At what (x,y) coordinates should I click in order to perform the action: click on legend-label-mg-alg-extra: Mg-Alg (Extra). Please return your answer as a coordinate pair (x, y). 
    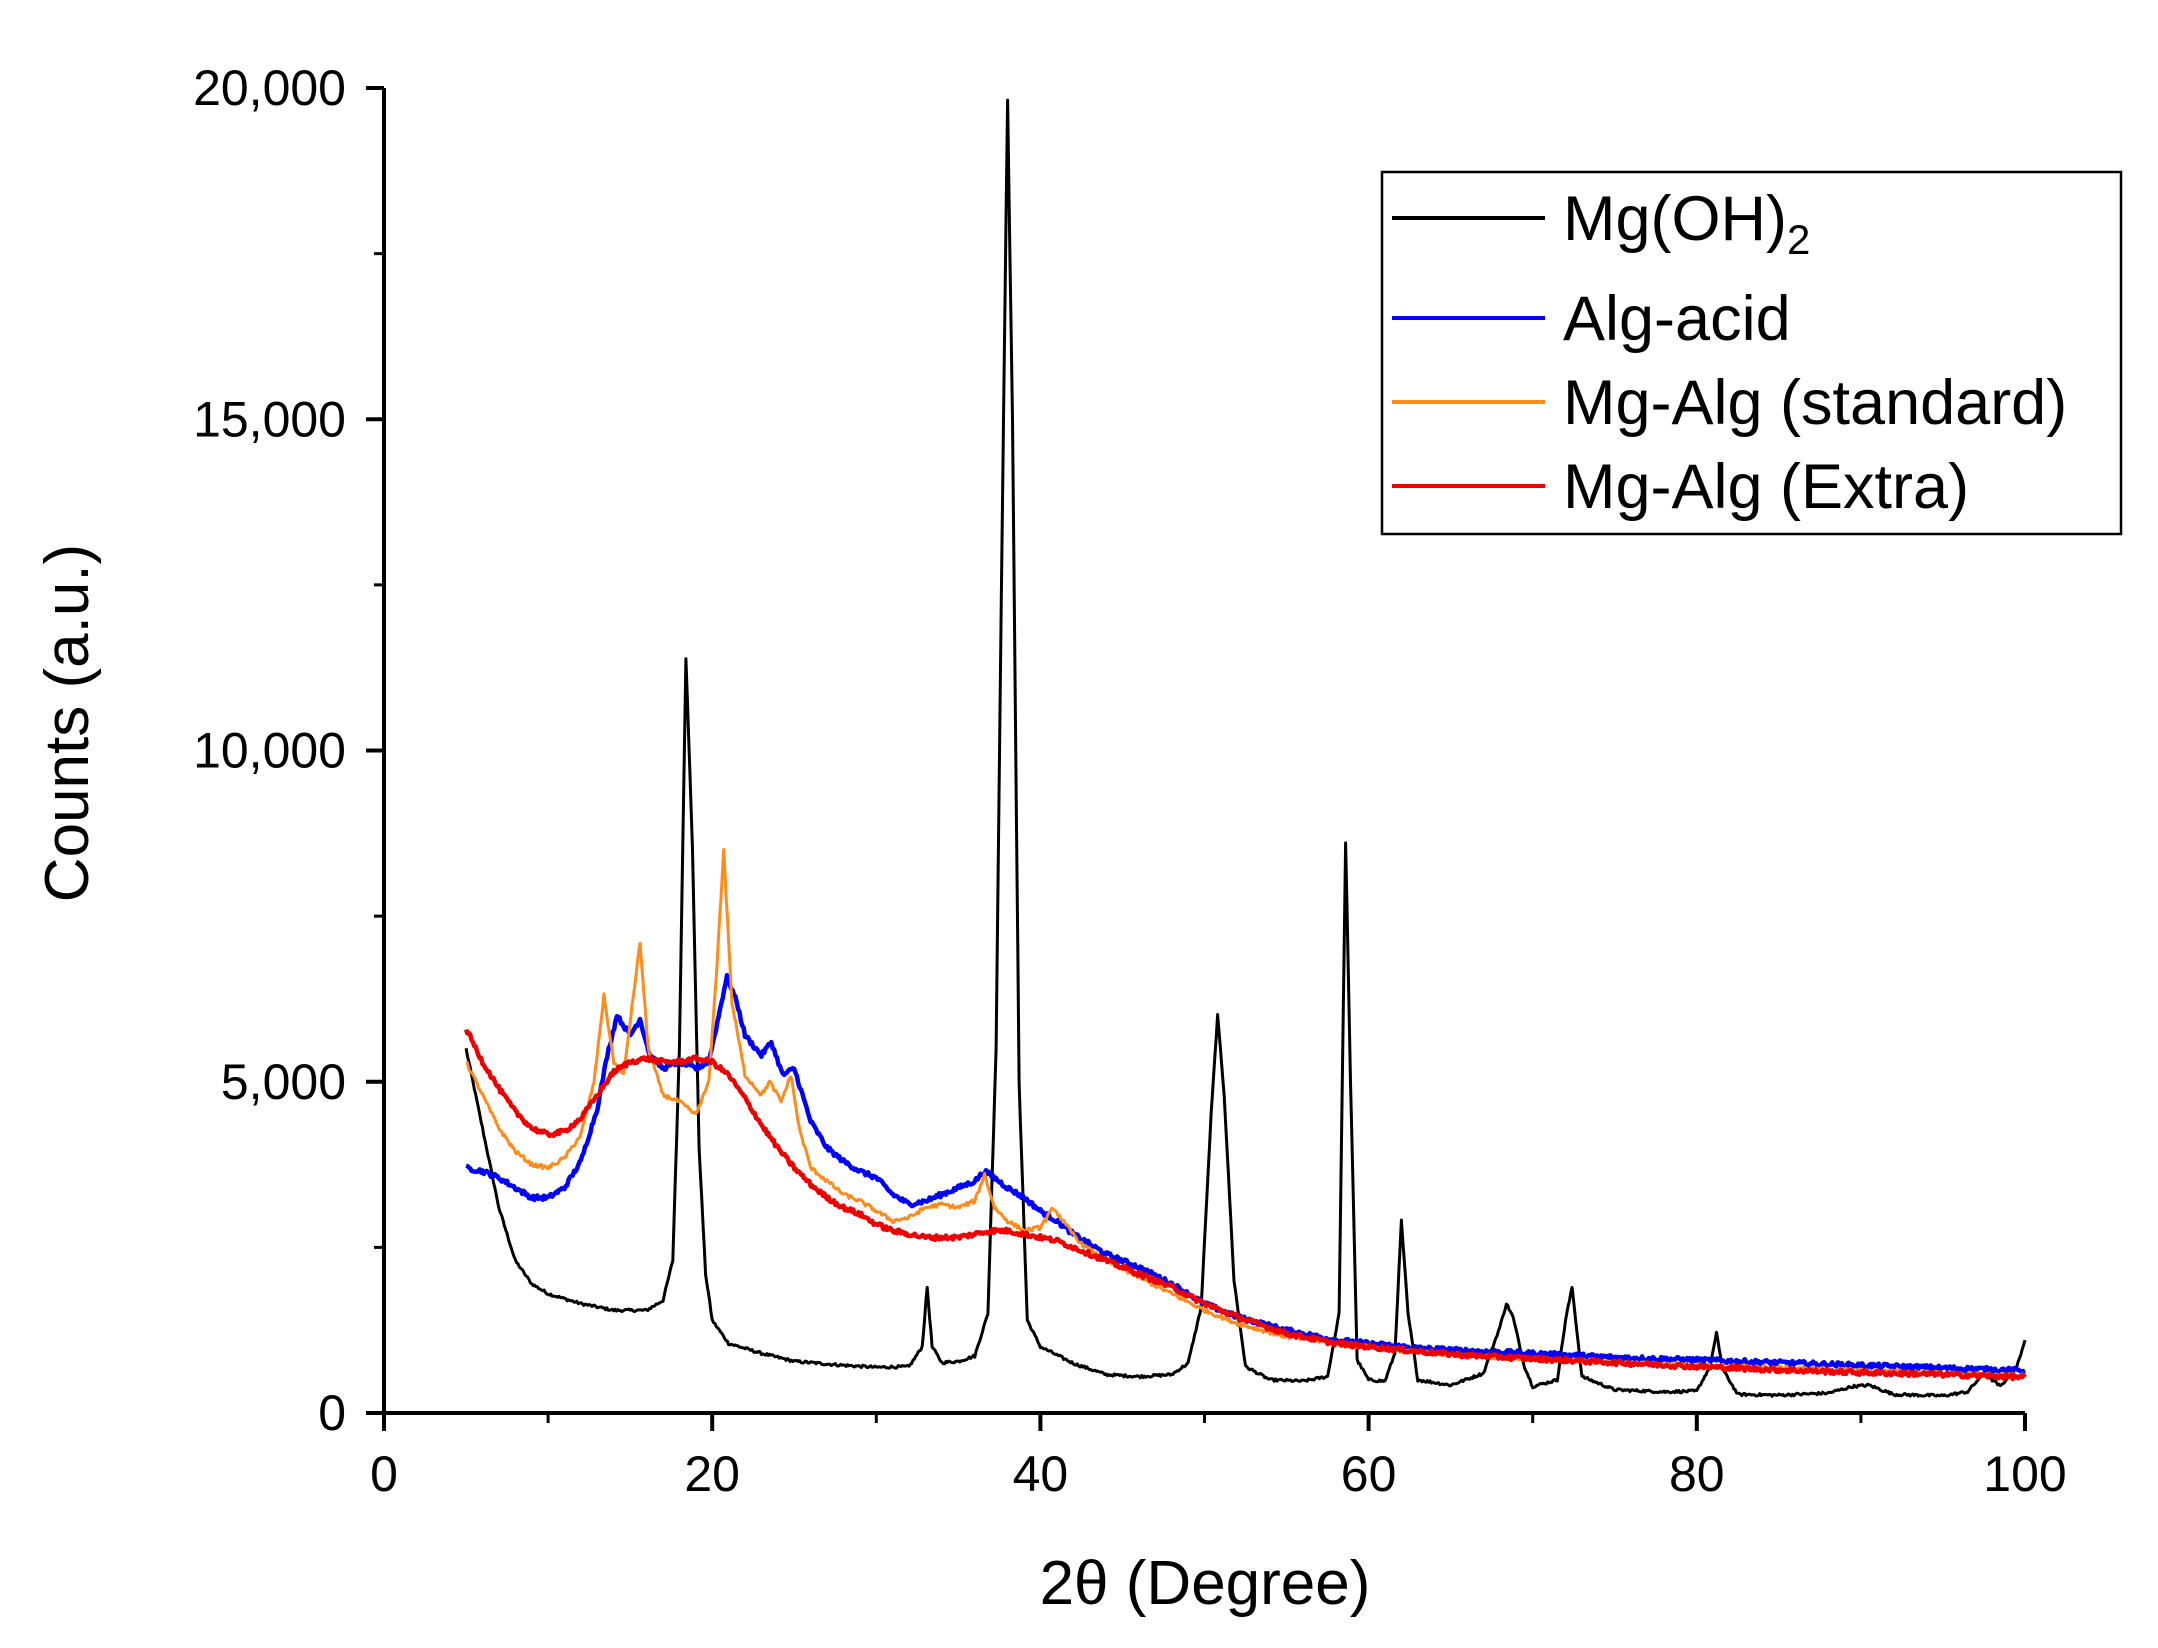
    Looking at the image, I should click on (1766, 487).